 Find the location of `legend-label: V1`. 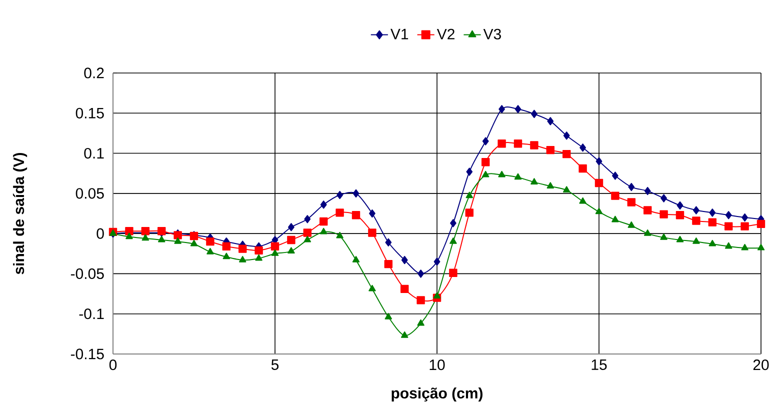

legend-label: V1 is located at coordinates (399, 34).